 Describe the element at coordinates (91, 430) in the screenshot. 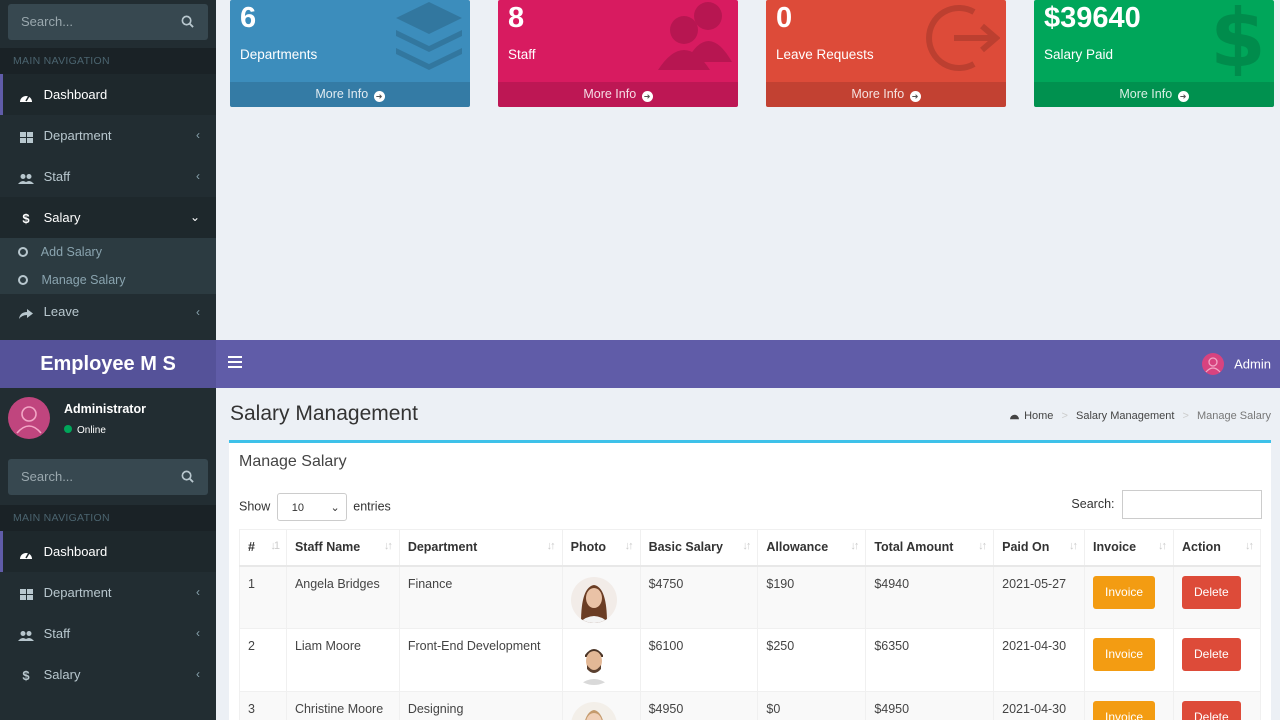

I see `status-label: Online` at that location.